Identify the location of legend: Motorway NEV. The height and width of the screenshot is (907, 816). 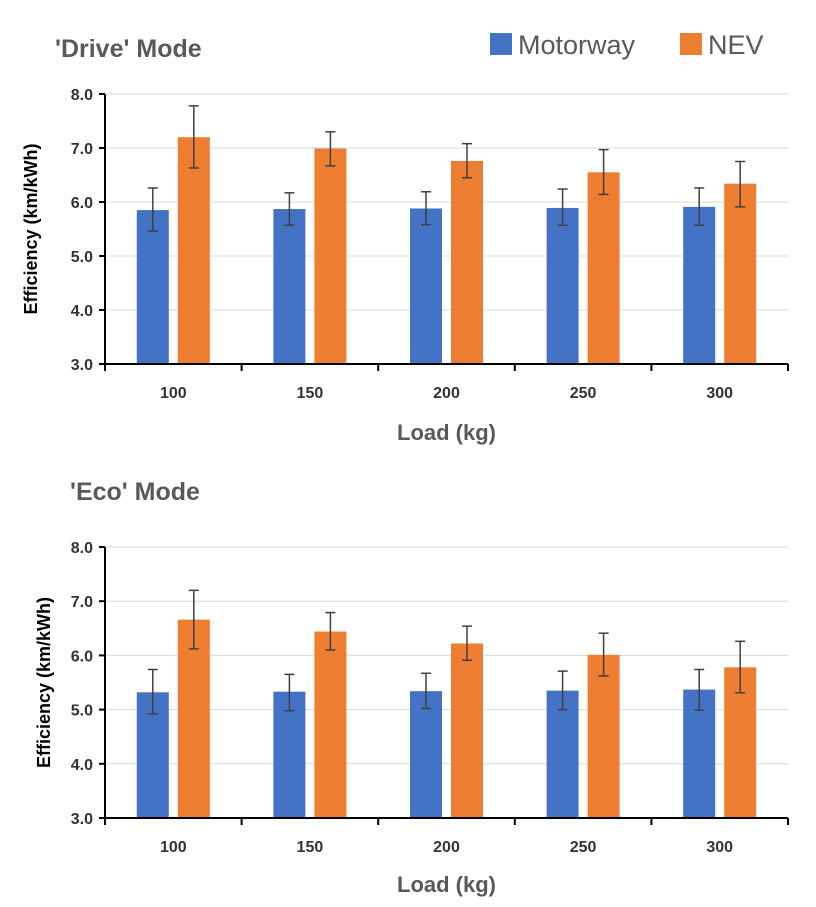
(627, 45).